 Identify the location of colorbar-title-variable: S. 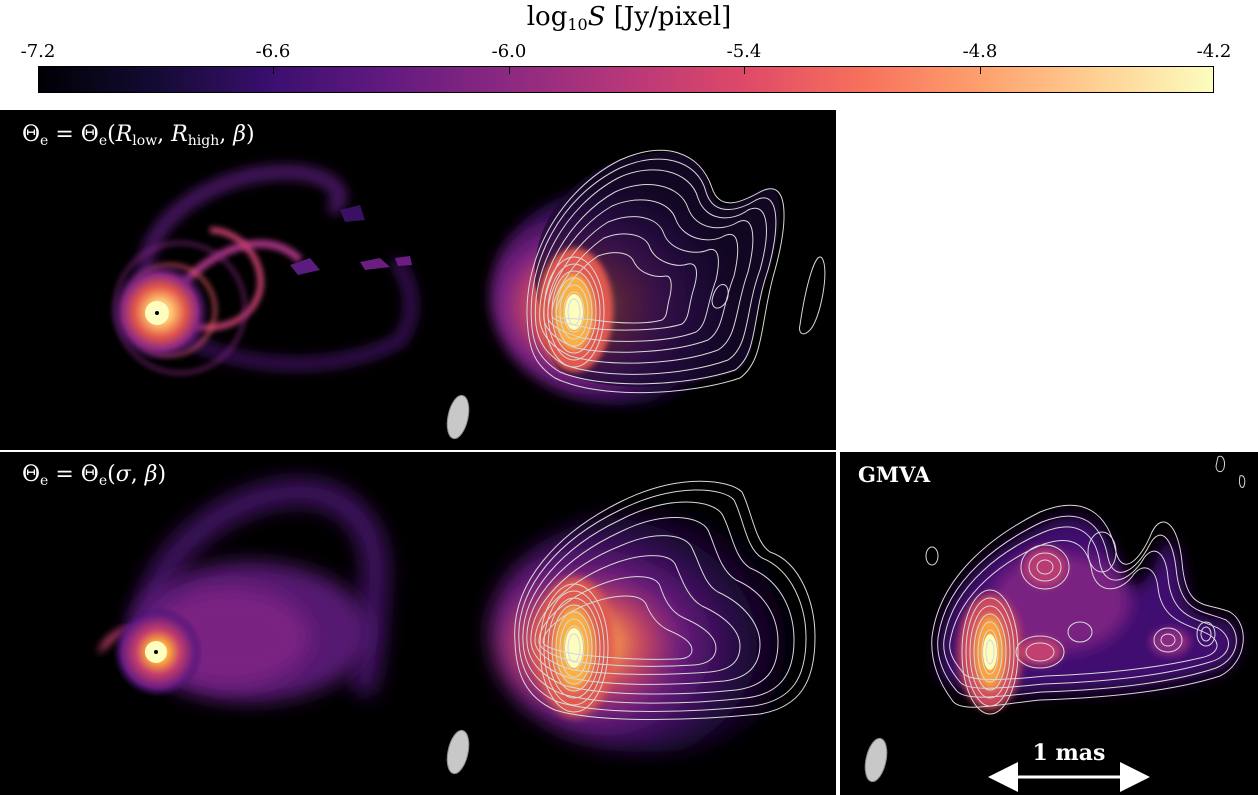
(596, 17).